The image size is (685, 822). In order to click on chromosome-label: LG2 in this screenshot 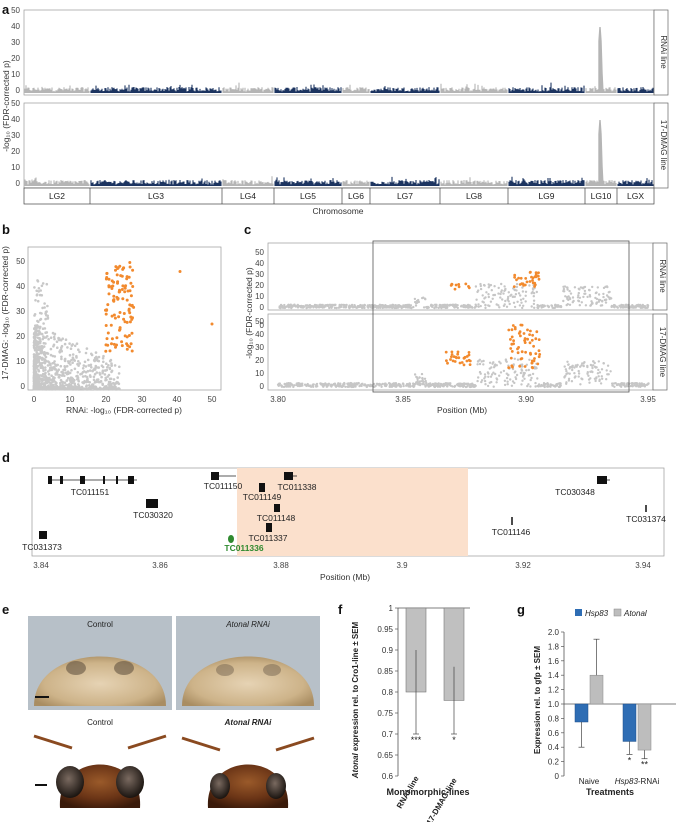, I will do `click(57, 196)`.